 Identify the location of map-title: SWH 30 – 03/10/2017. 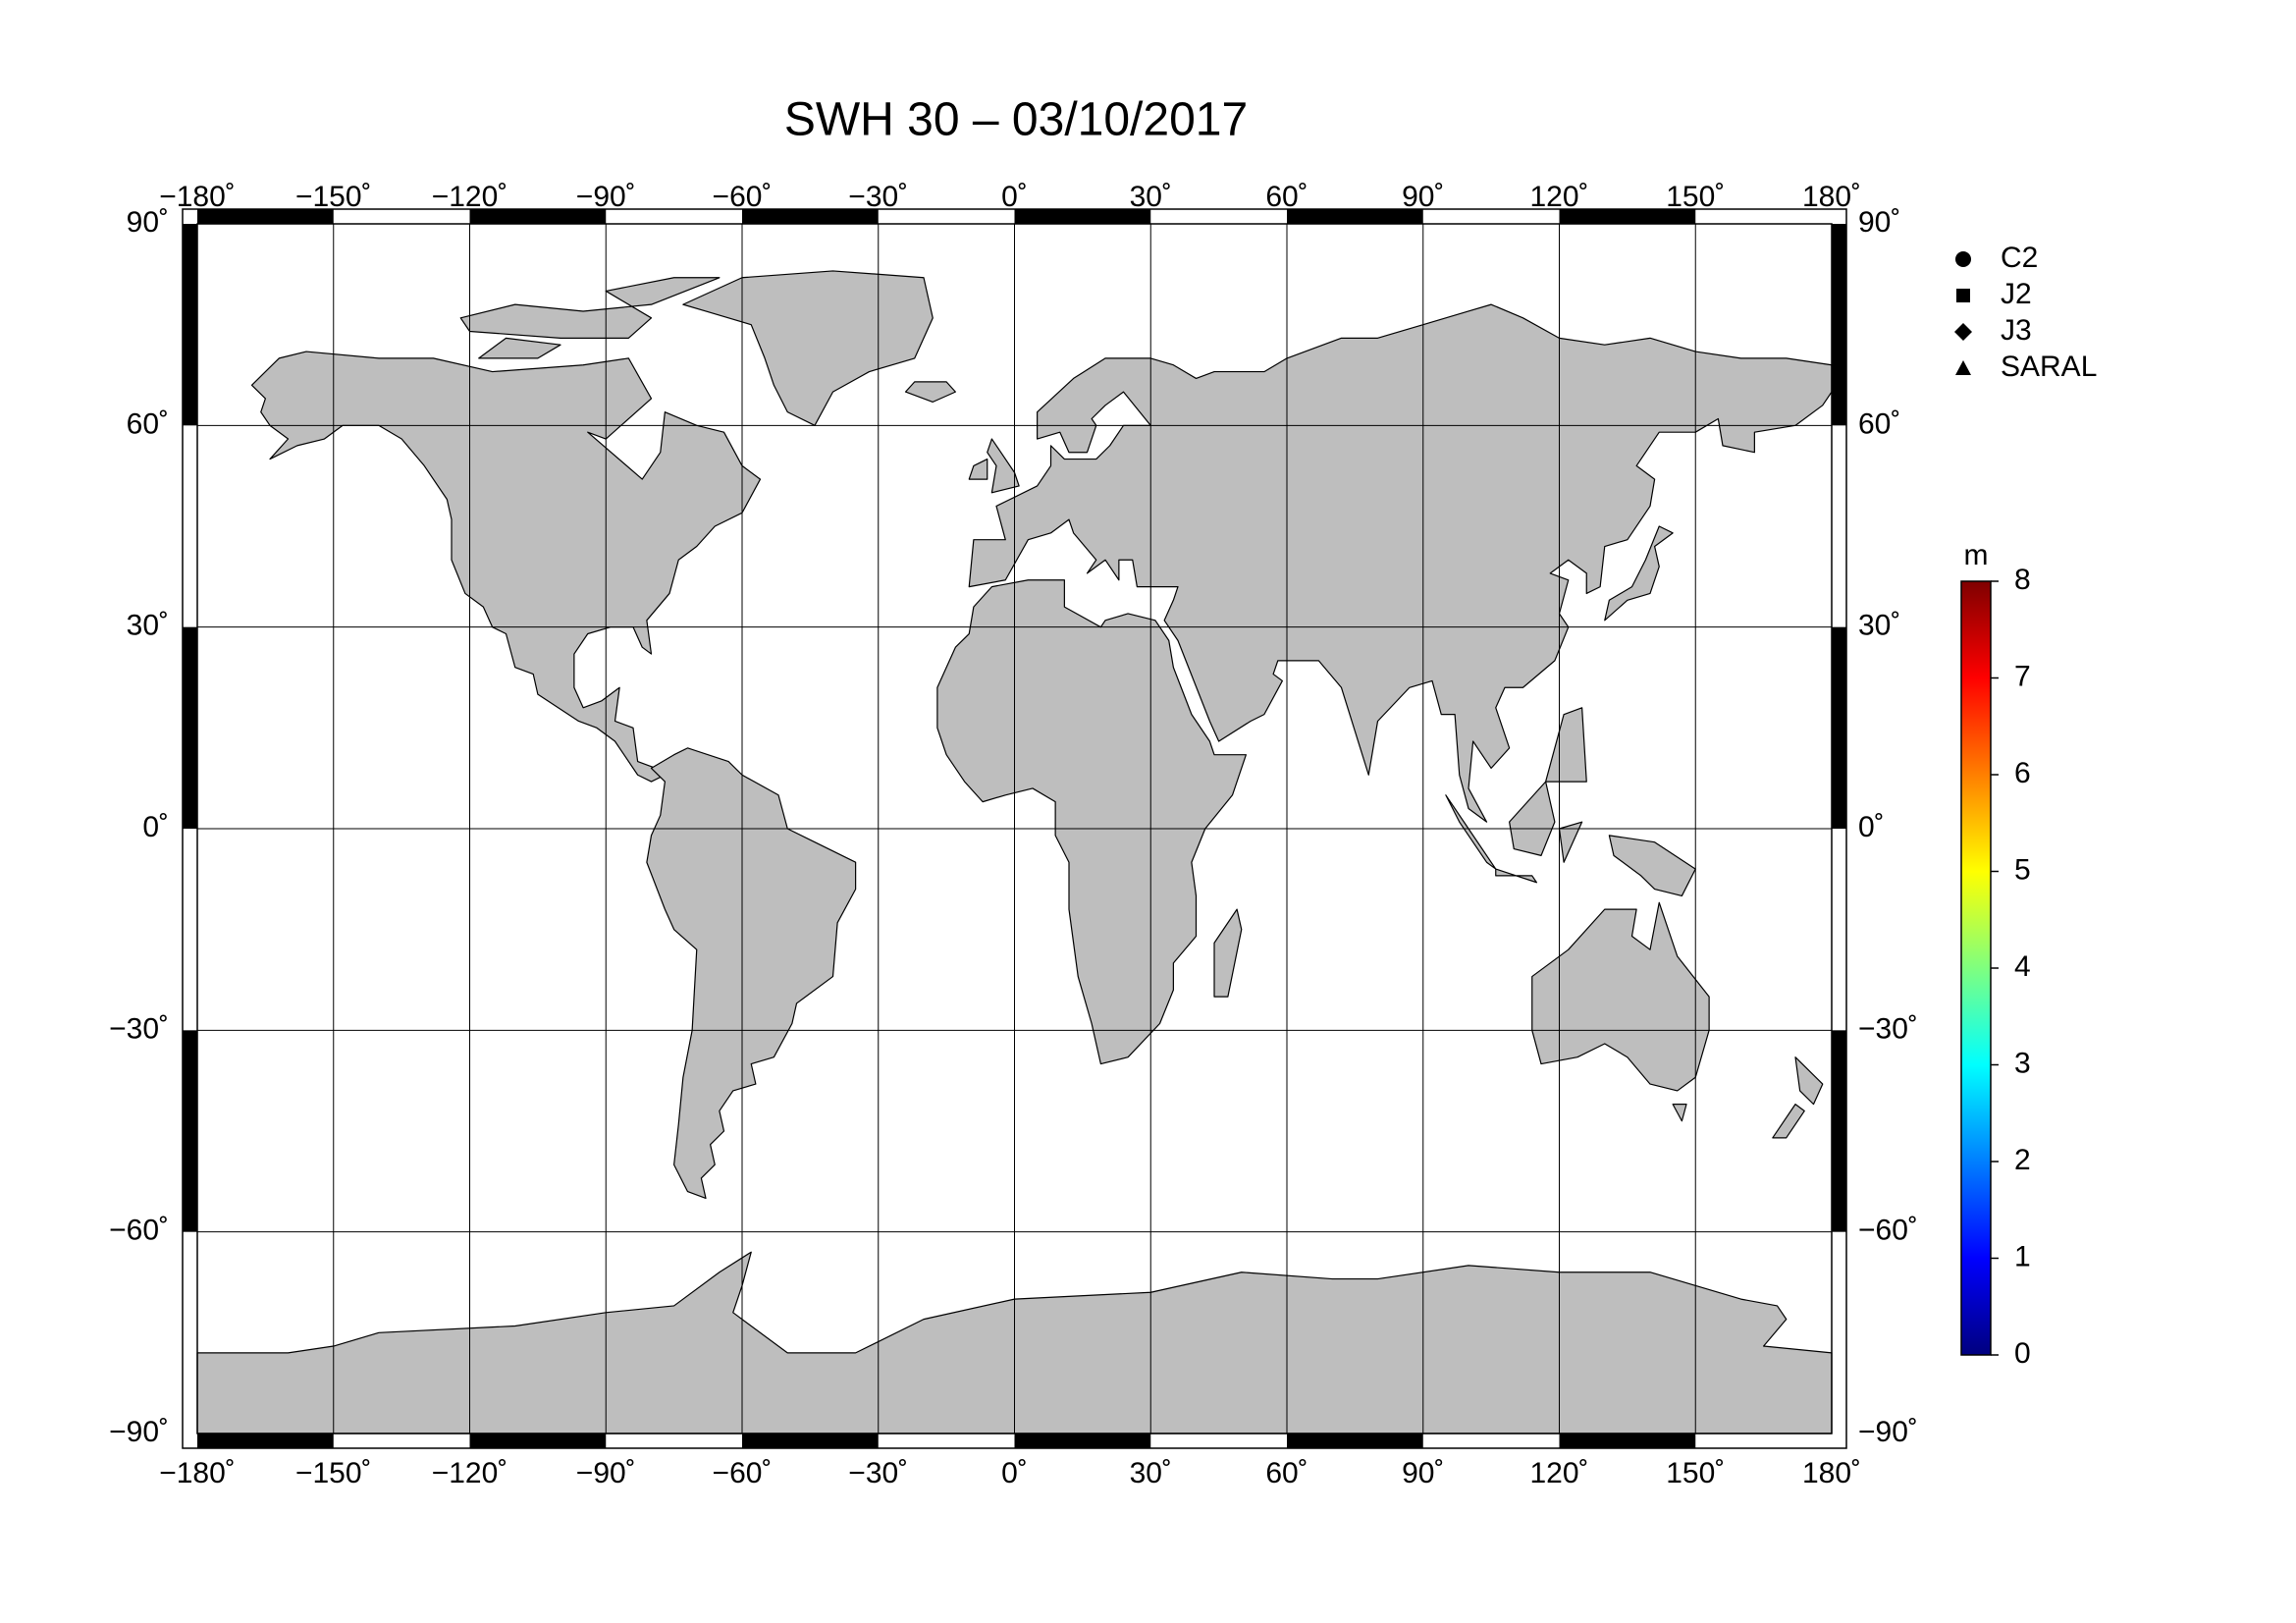
(1016, 120).